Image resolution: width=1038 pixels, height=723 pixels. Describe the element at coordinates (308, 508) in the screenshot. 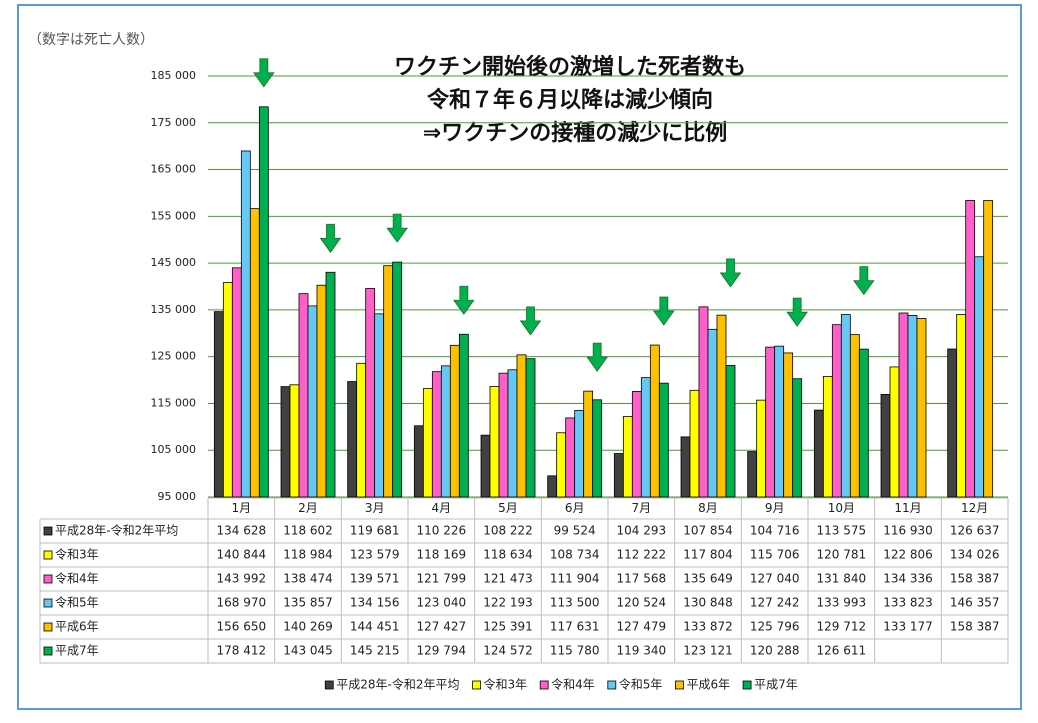

I see `x-tick-label: 2月` at that location.